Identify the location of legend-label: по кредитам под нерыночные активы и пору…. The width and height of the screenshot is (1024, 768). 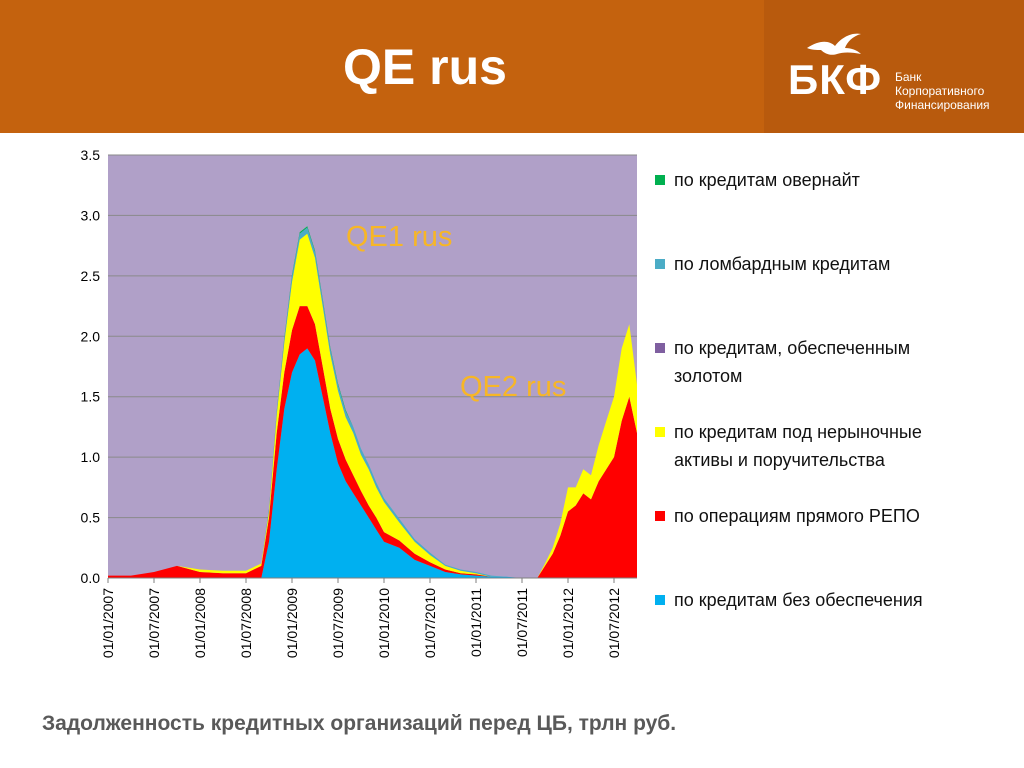
(798, 446).